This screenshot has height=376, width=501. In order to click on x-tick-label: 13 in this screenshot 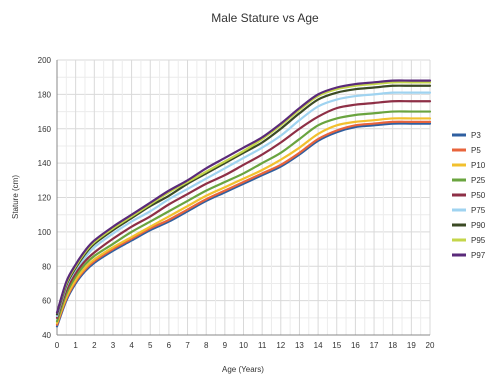, I will do `click(299, 345)`.